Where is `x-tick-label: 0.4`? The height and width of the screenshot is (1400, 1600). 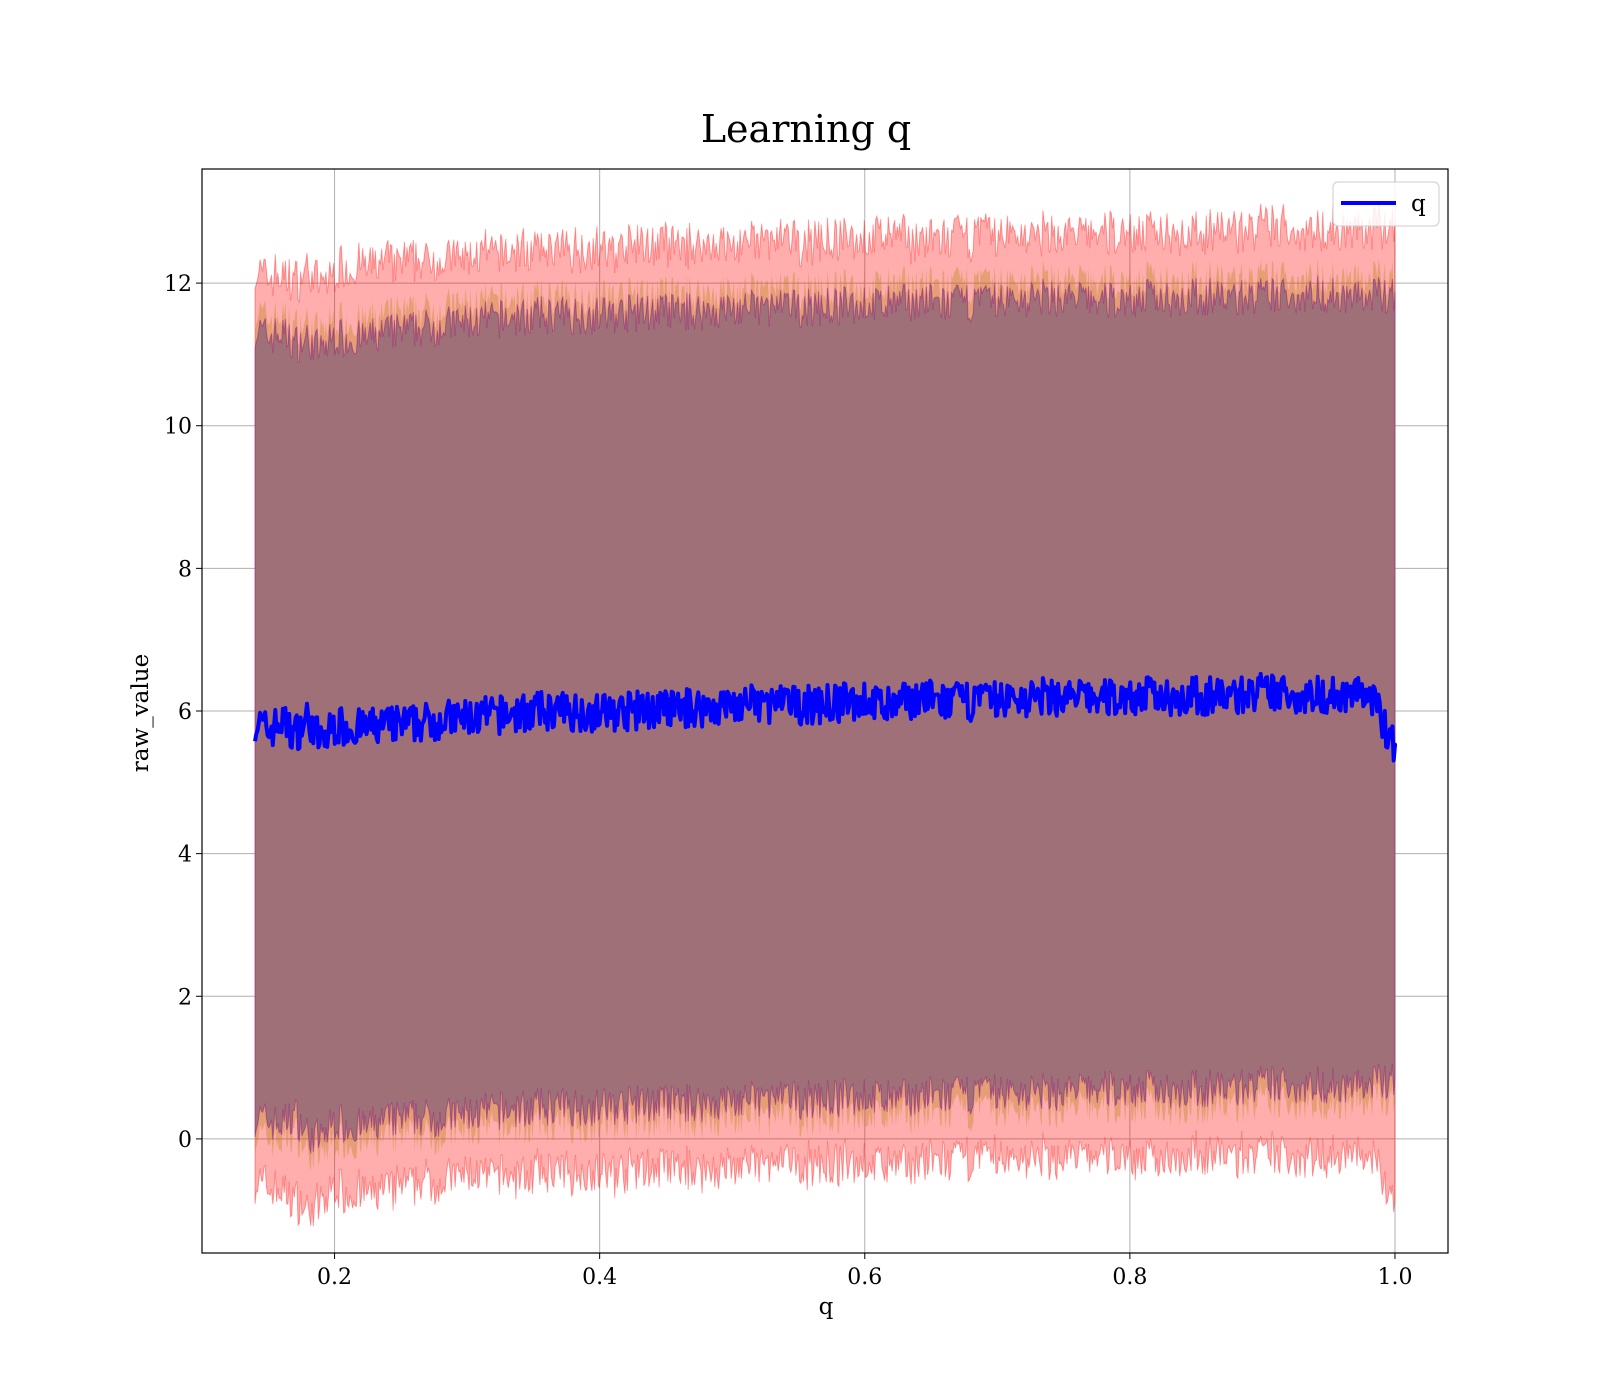
x-tick-label: 0.4 is located at coordinates (599, 1277).